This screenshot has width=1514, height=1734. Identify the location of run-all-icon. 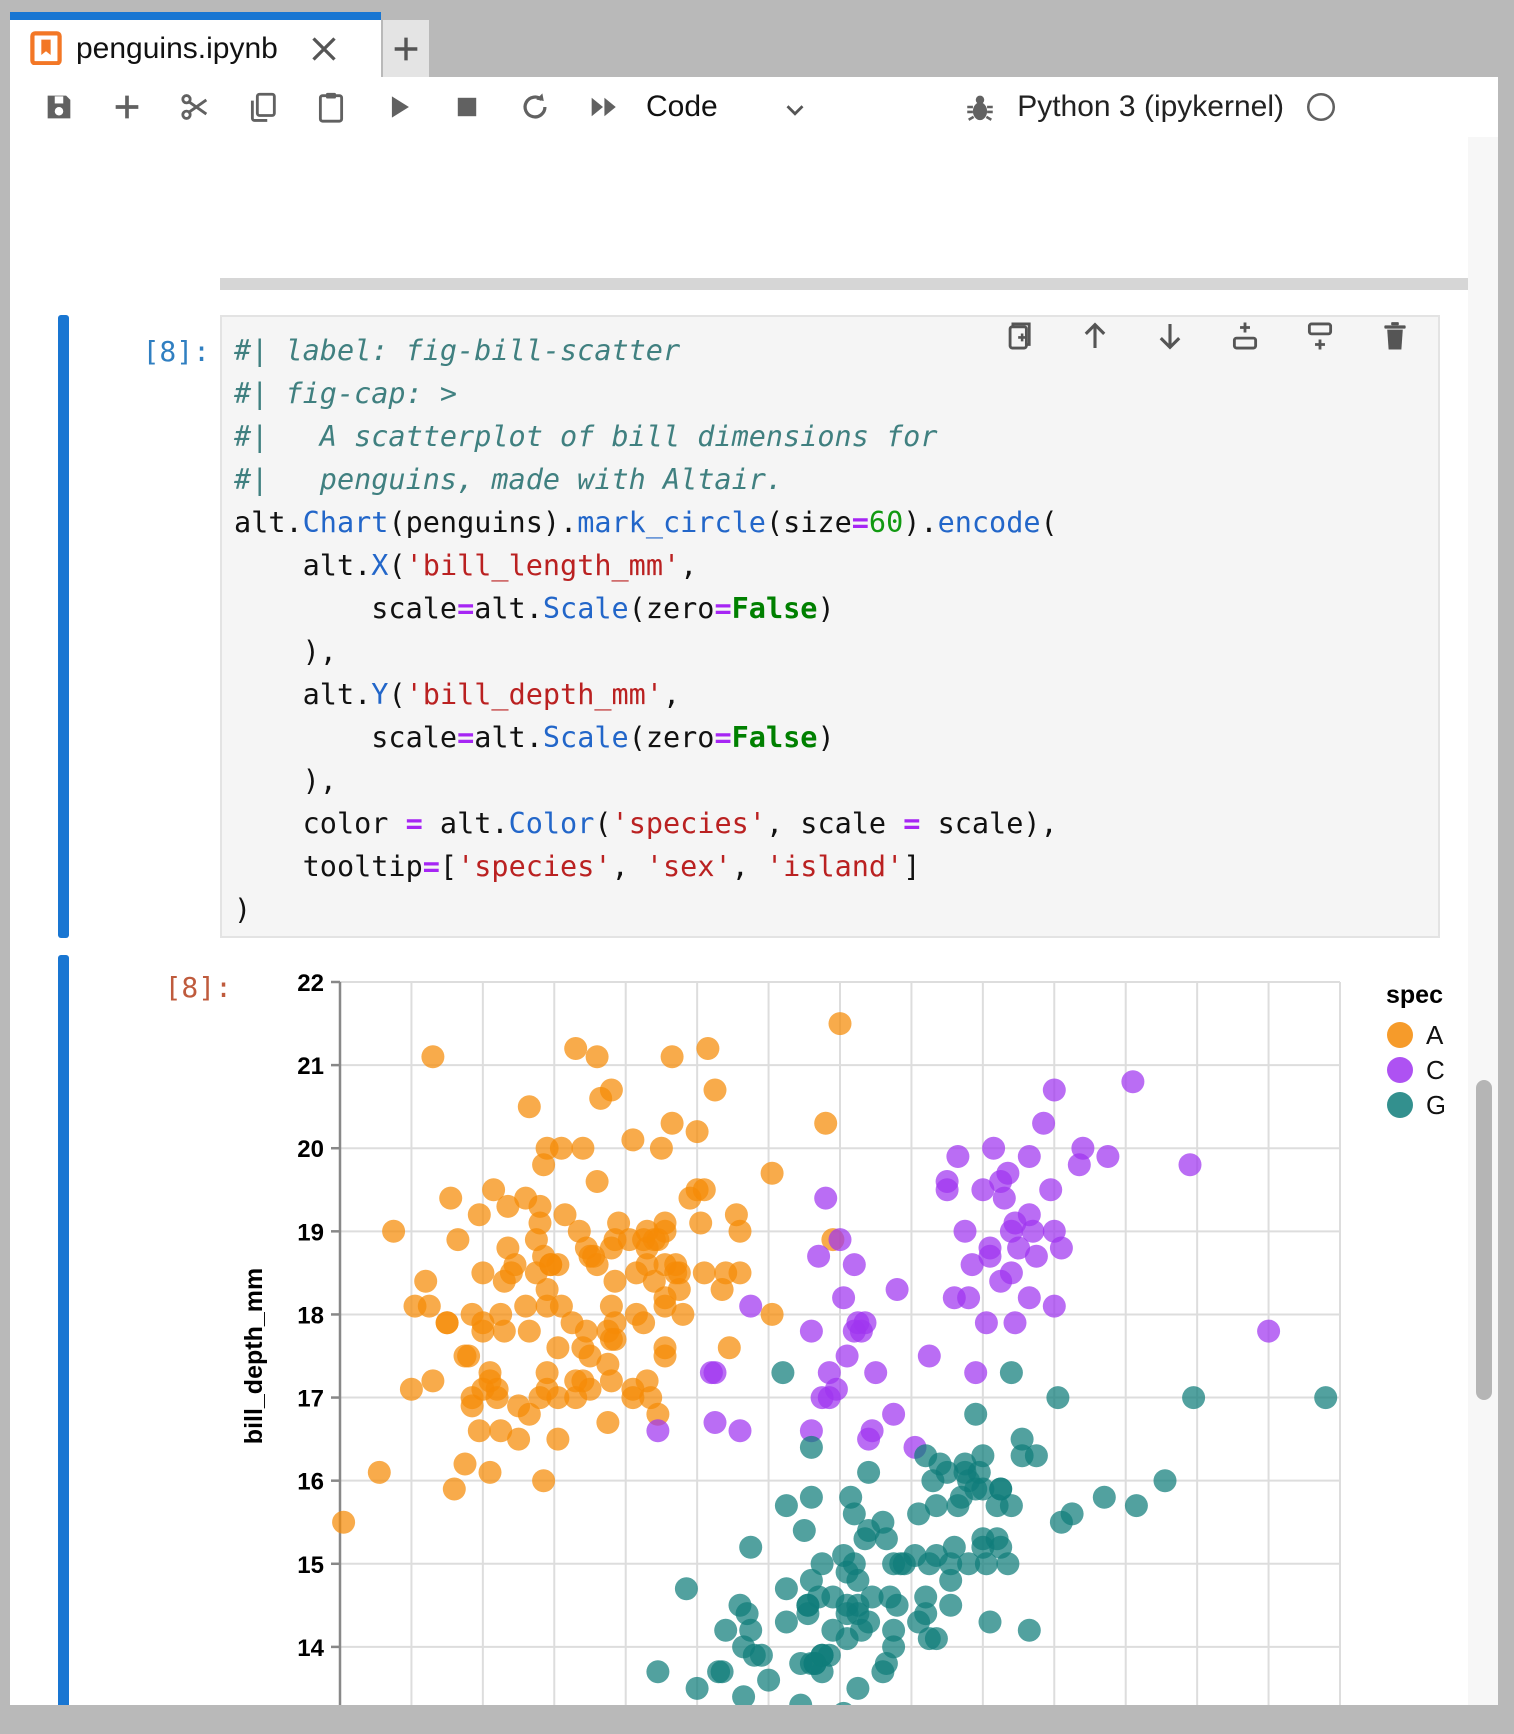
(603, 107).